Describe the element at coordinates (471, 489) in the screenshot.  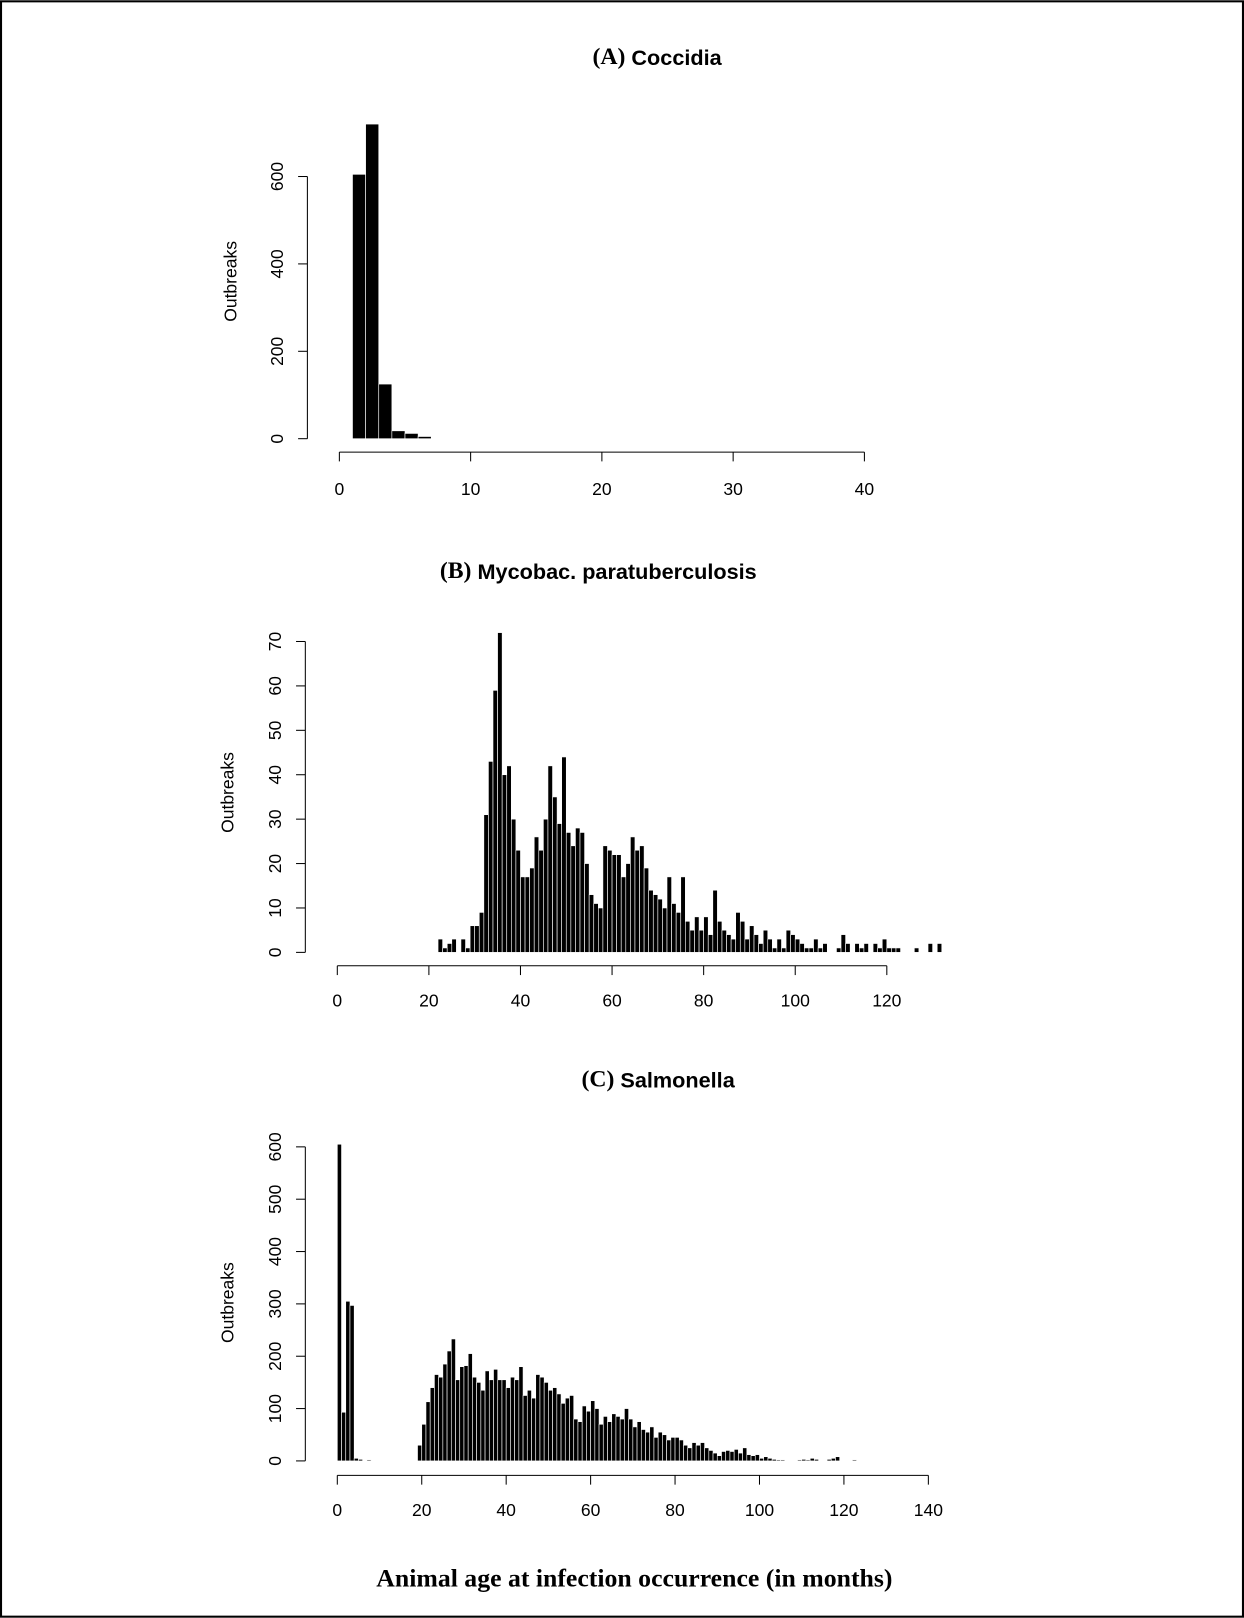
I see `x-tick-label: 10` at that location.